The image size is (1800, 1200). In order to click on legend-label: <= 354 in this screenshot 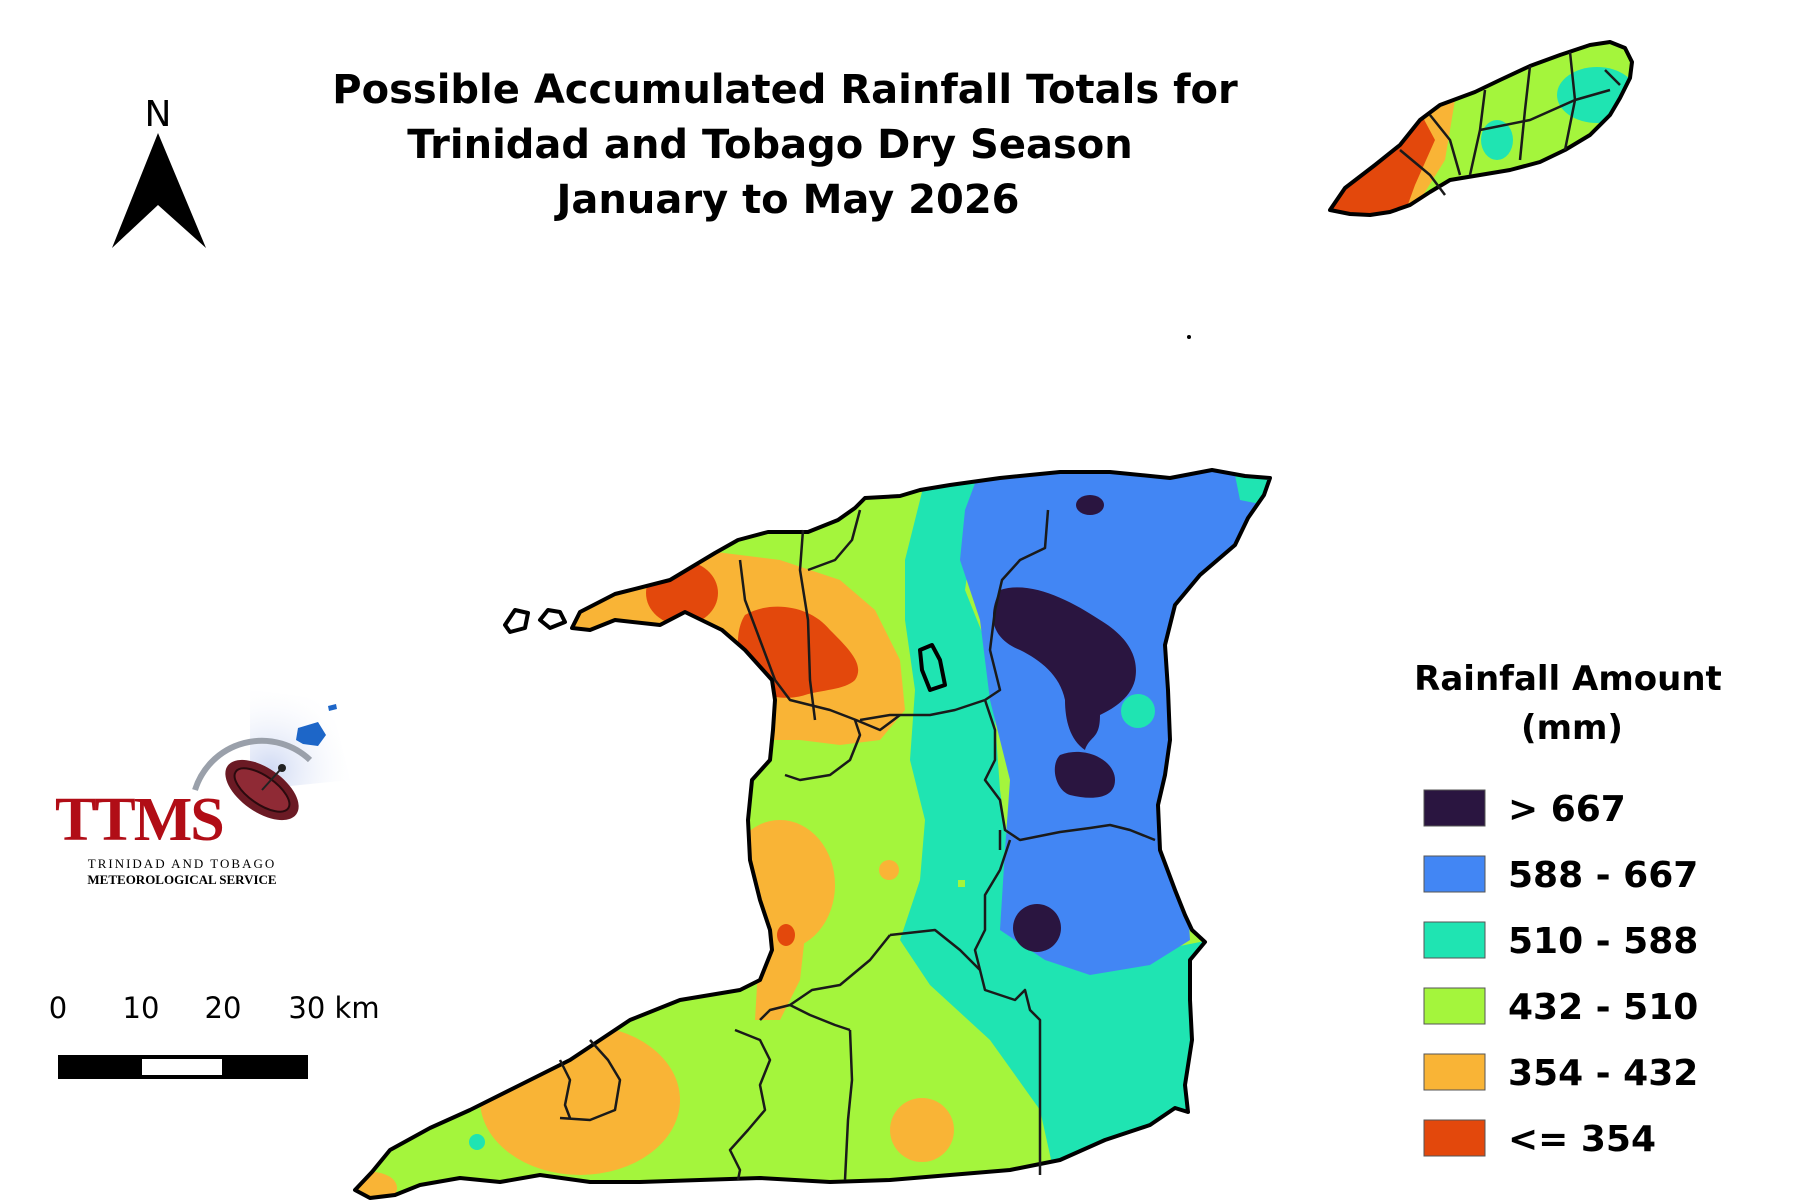, I will do `click(1582, 1139)`.